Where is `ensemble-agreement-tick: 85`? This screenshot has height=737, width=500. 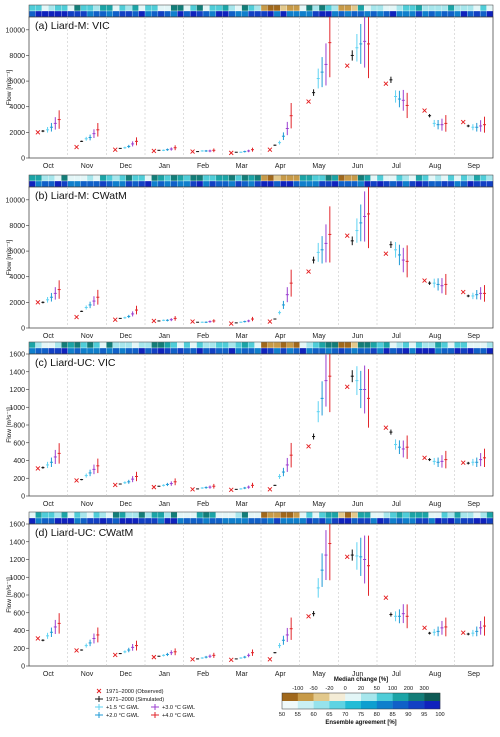
ensemble-agreement-tick: 85 is located at coordinates (392, 715).